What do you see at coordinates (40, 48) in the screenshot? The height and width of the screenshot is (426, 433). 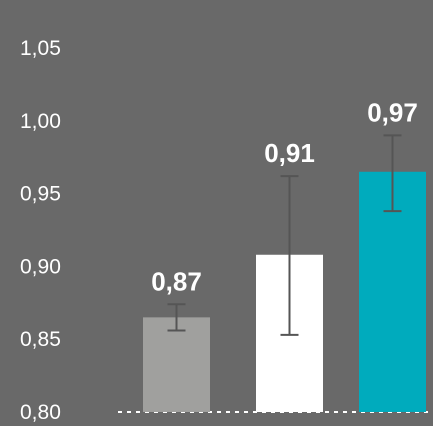 I see `y-tick-label: 1,05` at bounding box center [40, 48].